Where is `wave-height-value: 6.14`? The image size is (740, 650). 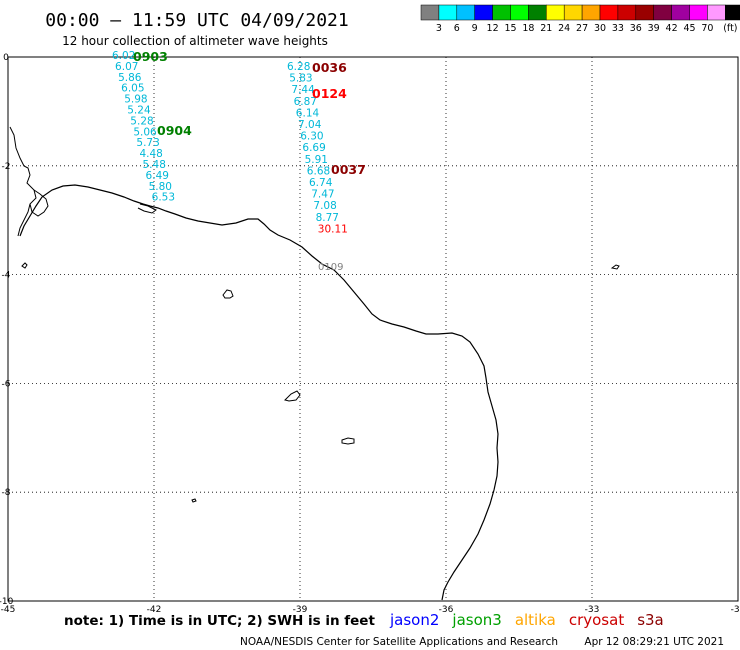
wave-height-value: 6.14 is located at coordinates (308, 113).